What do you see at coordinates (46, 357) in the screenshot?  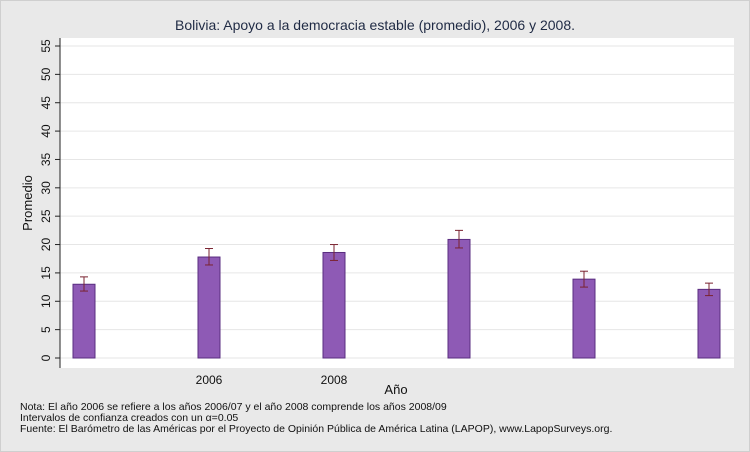 I see `y-tick-label: 0` at bounding box center [46, 357].